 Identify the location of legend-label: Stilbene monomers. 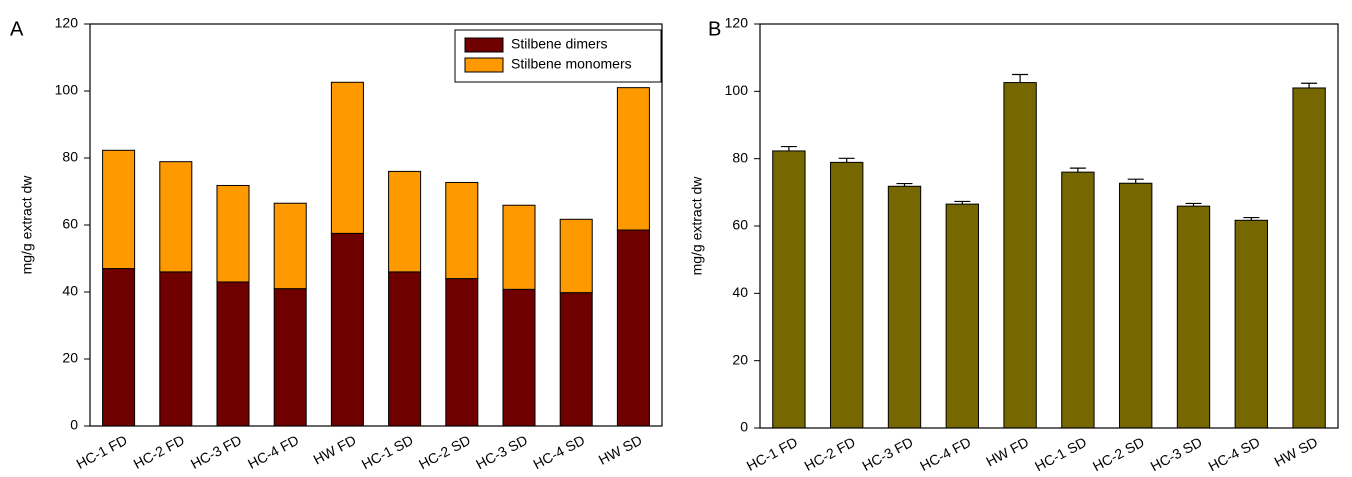
(571, 64).